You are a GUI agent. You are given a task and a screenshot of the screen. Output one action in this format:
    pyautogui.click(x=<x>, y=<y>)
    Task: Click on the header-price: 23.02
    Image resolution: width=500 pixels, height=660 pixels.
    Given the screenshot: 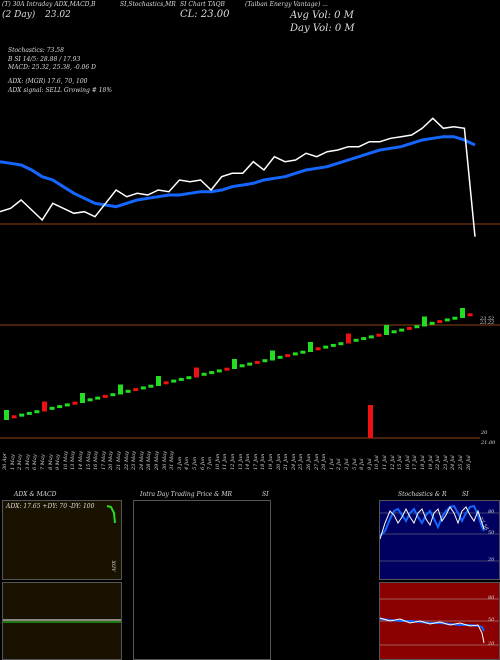 What is the action you would take?
    pyautogui.click(x=58, y=15)
    